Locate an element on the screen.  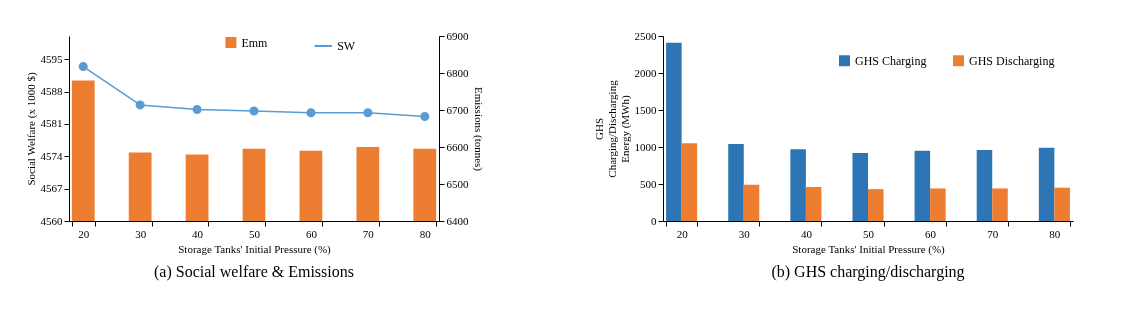
y-tick-label: 2000 is located at coordinates (645, 72).